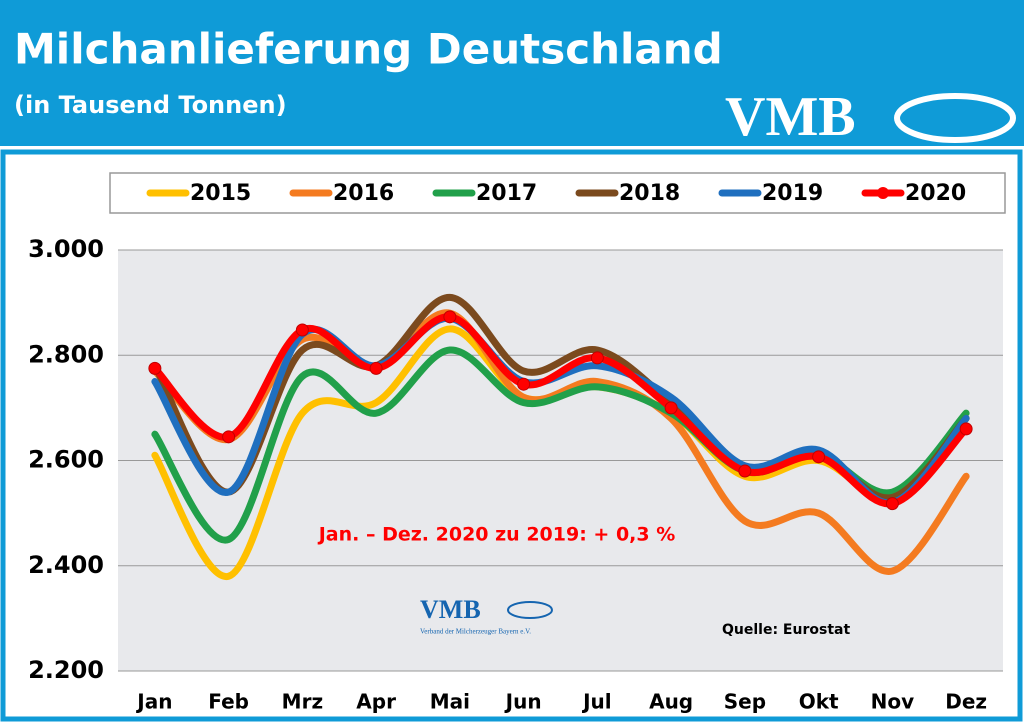 The width and height of the screenshot is (1024, 722). Describe the element at coordinates (228, 702) in the screenshot. I see `x-tick-label: Feb` at that location.